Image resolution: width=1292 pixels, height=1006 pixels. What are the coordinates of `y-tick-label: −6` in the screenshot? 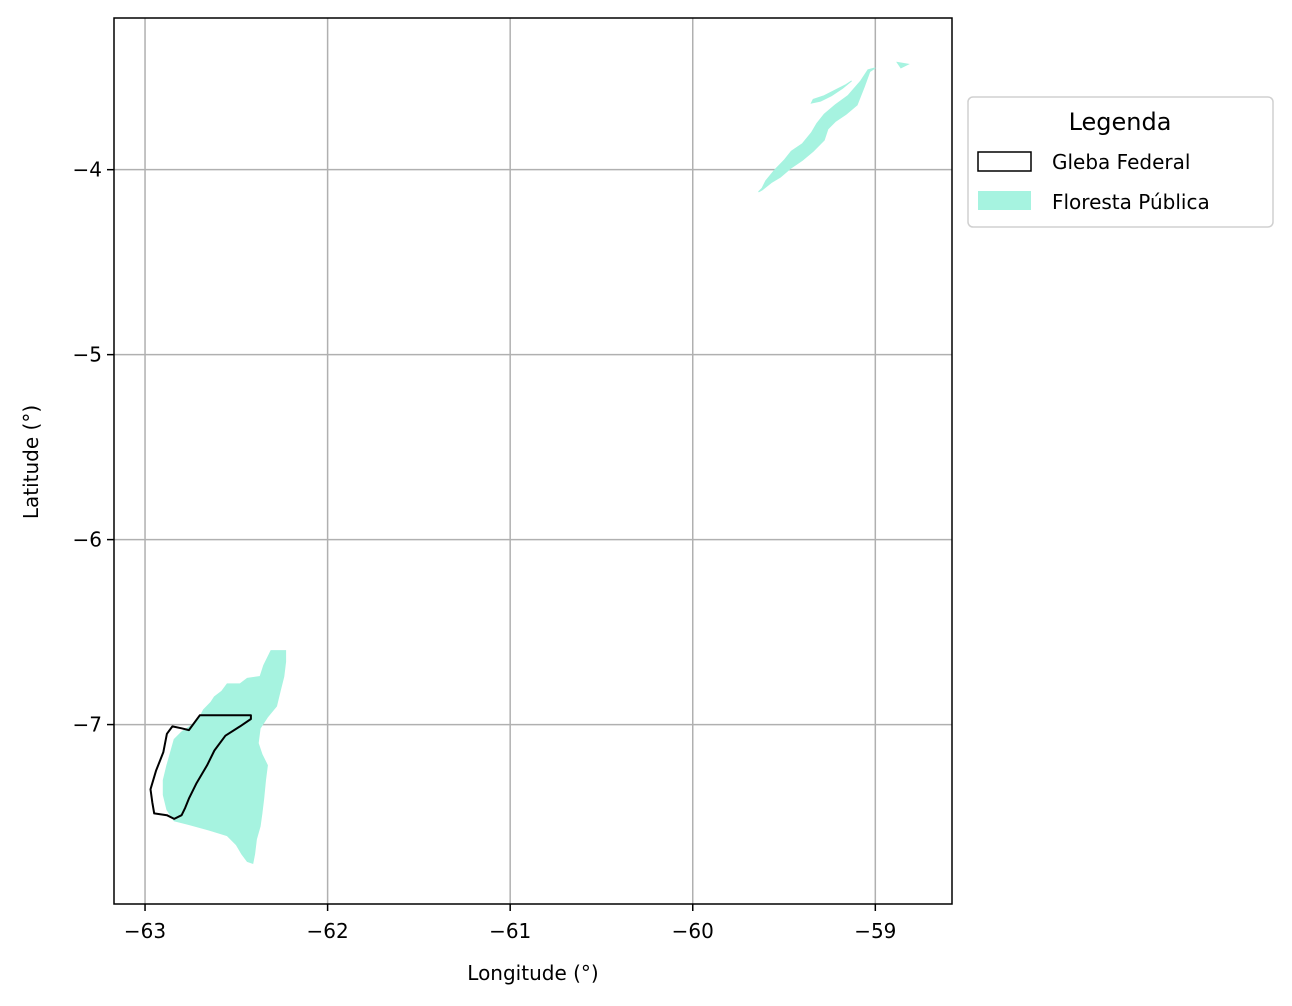 It's located at (87, 540).